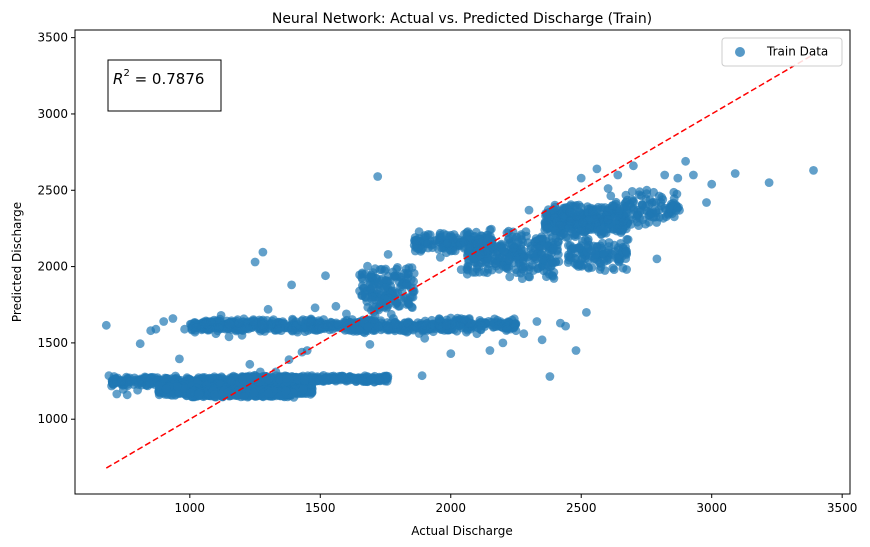  I want to click on x-tick-label: 2500, so click(581, 508).